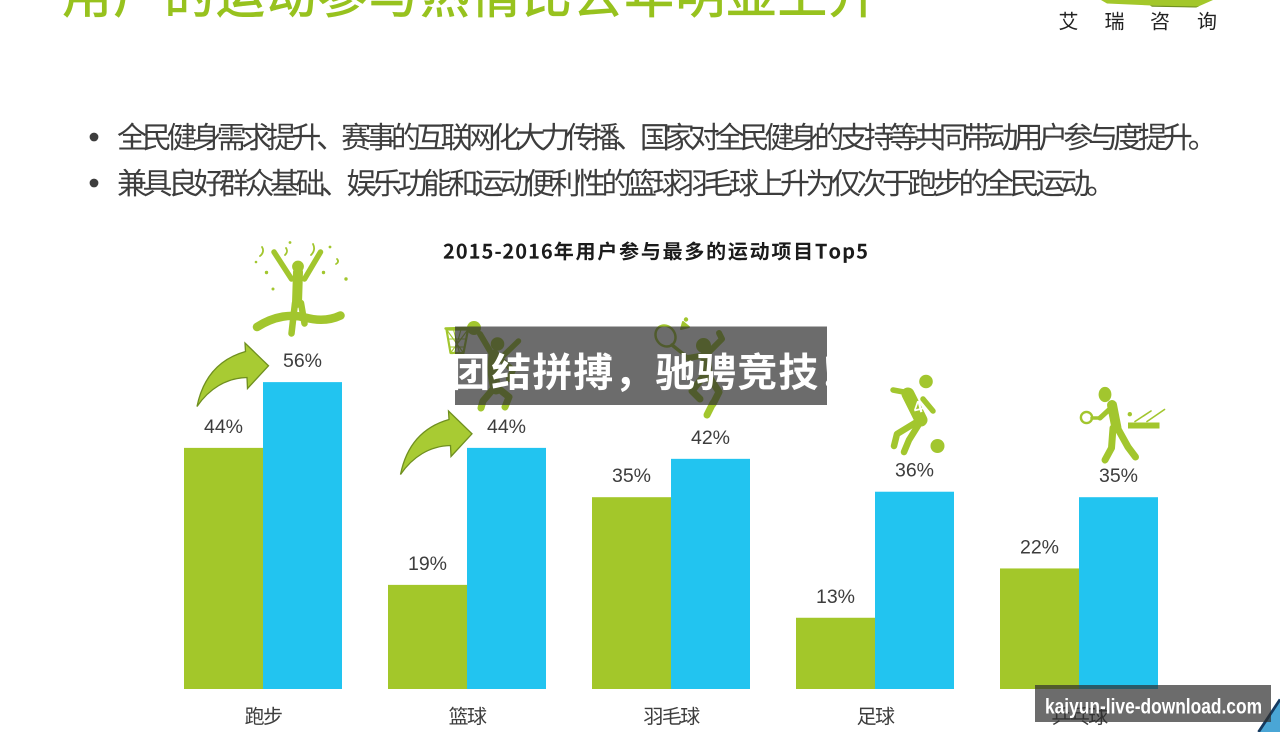 This screenshot has height=732, width=1280. I want to click on svg-text: 22%, so click(1039, 547).